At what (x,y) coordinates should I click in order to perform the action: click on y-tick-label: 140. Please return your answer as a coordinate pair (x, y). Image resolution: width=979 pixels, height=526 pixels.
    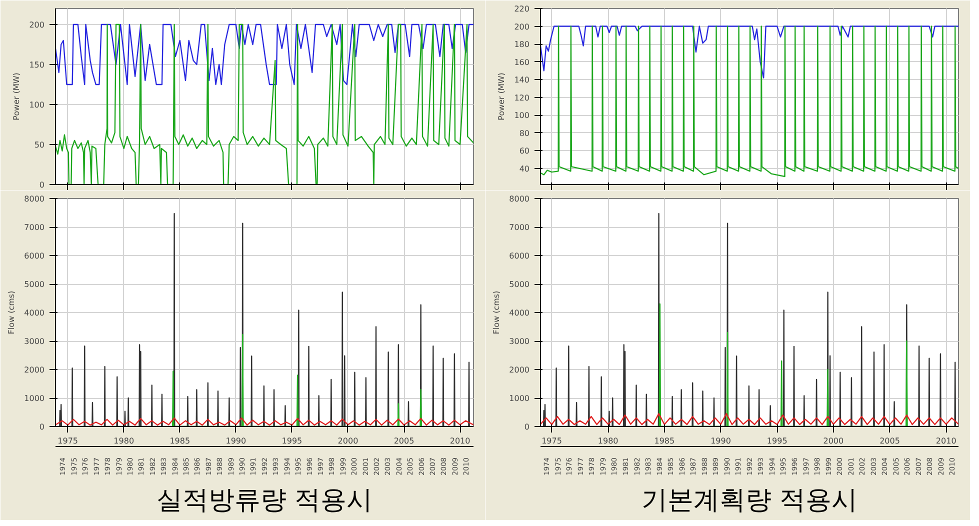
    Looking at the image, I should click on (522, 80).